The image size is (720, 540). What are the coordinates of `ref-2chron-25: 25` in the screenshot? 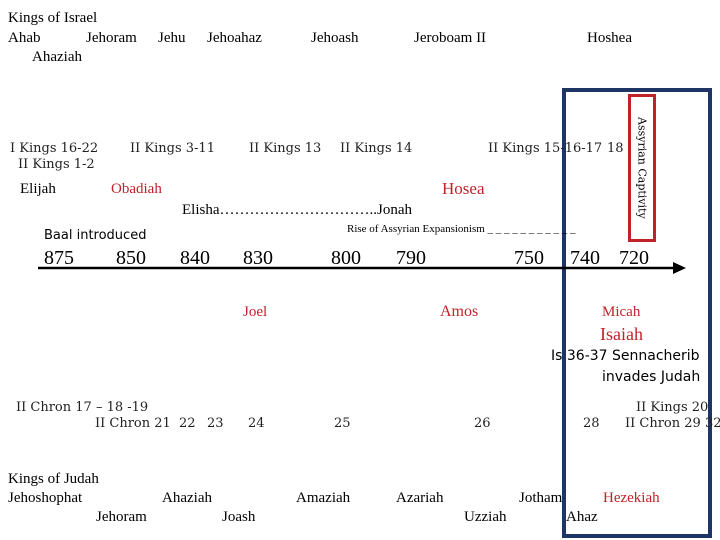 It's located at (342, 423).